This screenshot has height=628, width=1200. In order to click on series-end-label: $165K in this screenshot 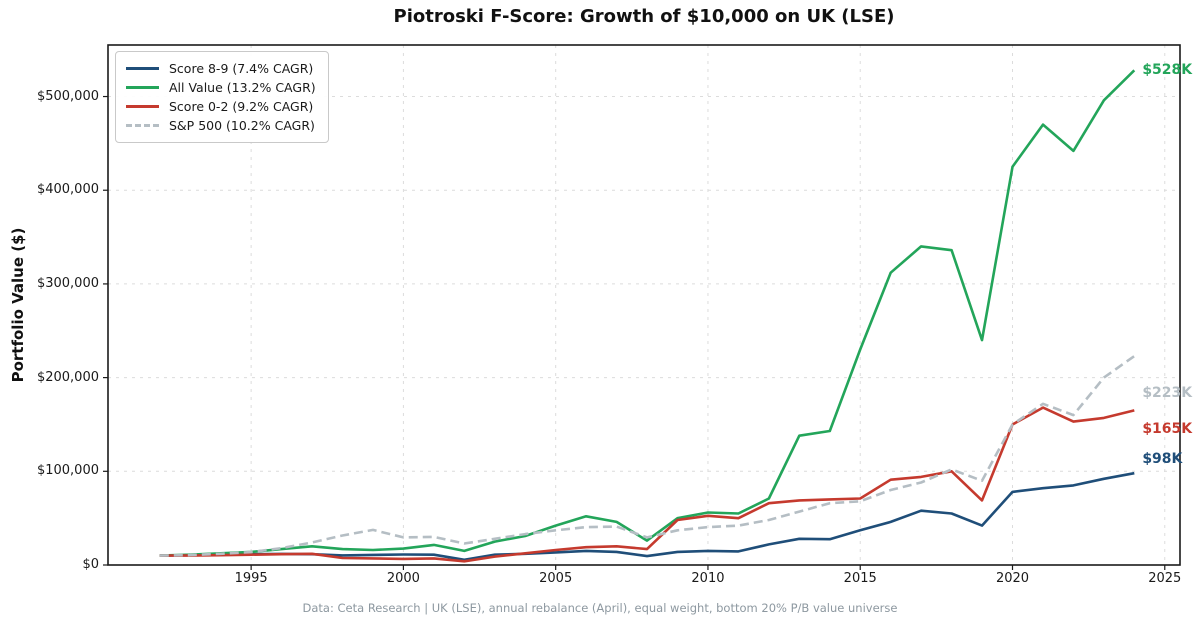, I will do `click(1167, 429)`.